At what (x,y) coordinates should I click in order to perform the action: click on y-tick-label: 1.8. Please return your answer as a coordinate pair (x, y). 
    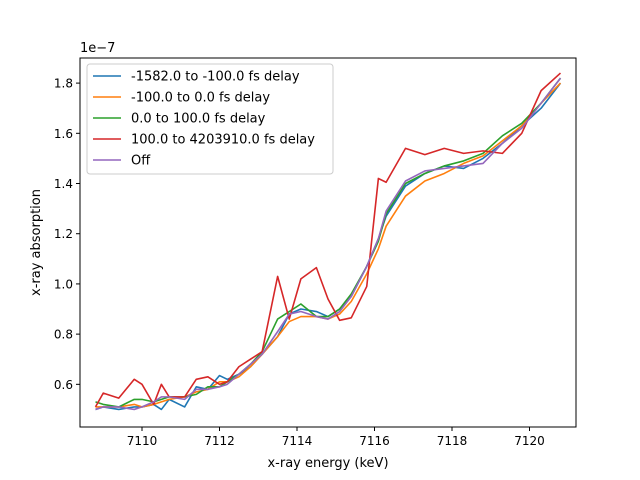
    Looking at the image, I should click on (63, 84).